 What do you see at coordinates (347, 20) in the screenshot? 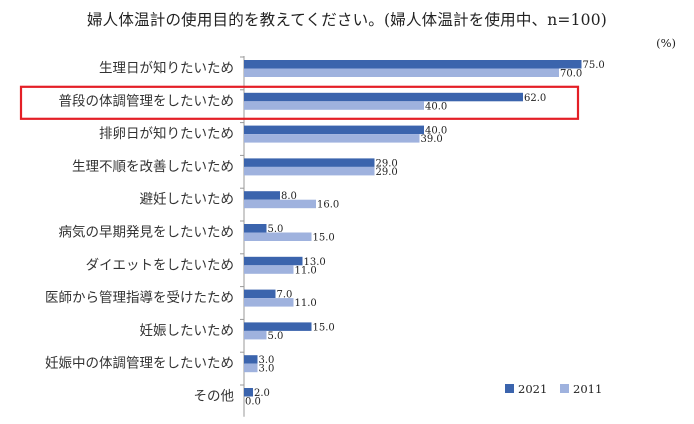
I see `chart-title: 婦人体温計の使用目的を教えてください。(婦人体温計を使用中、n=100)` at bounding box center [347, 20].